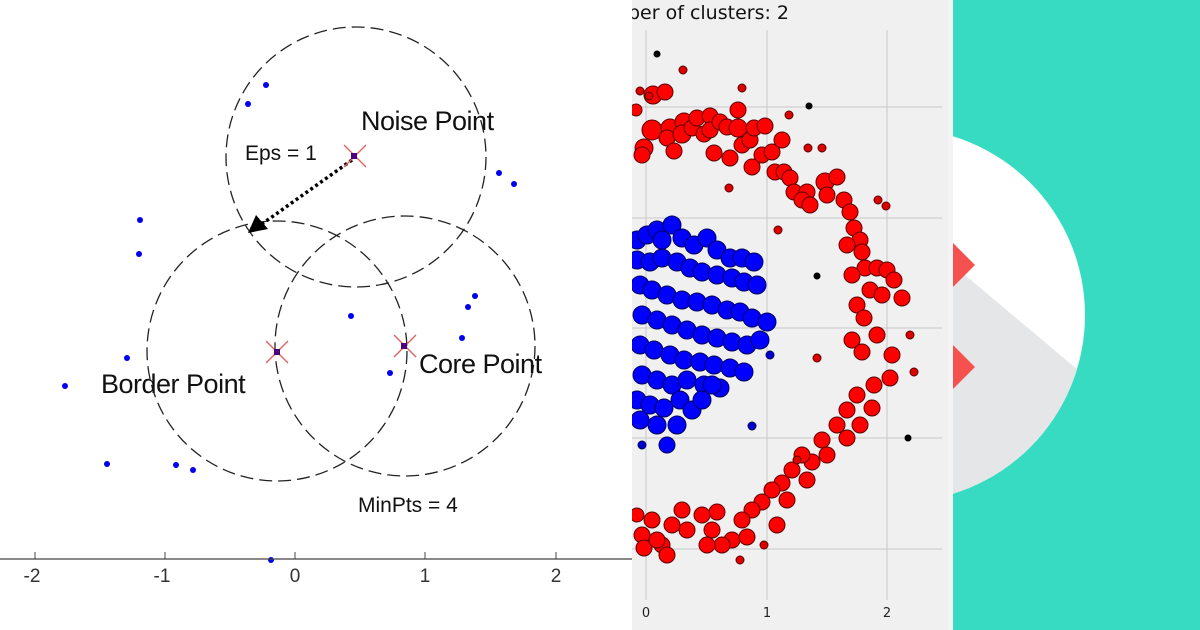  What do you see at coordinates (1019, 319) in the screenshot?
I see `decorative-graphic-canvas` at bounding box center [1019, 319].